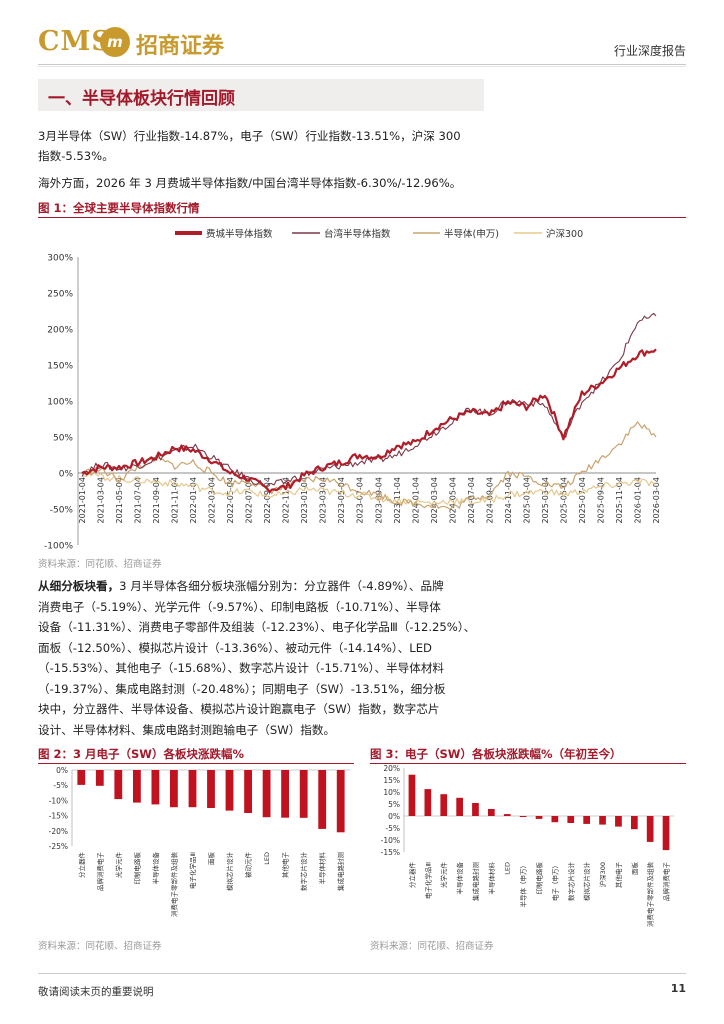 This screenshot has width=724, height=1024. I want to click on y-tick-label: -20%, so click(58, 831).